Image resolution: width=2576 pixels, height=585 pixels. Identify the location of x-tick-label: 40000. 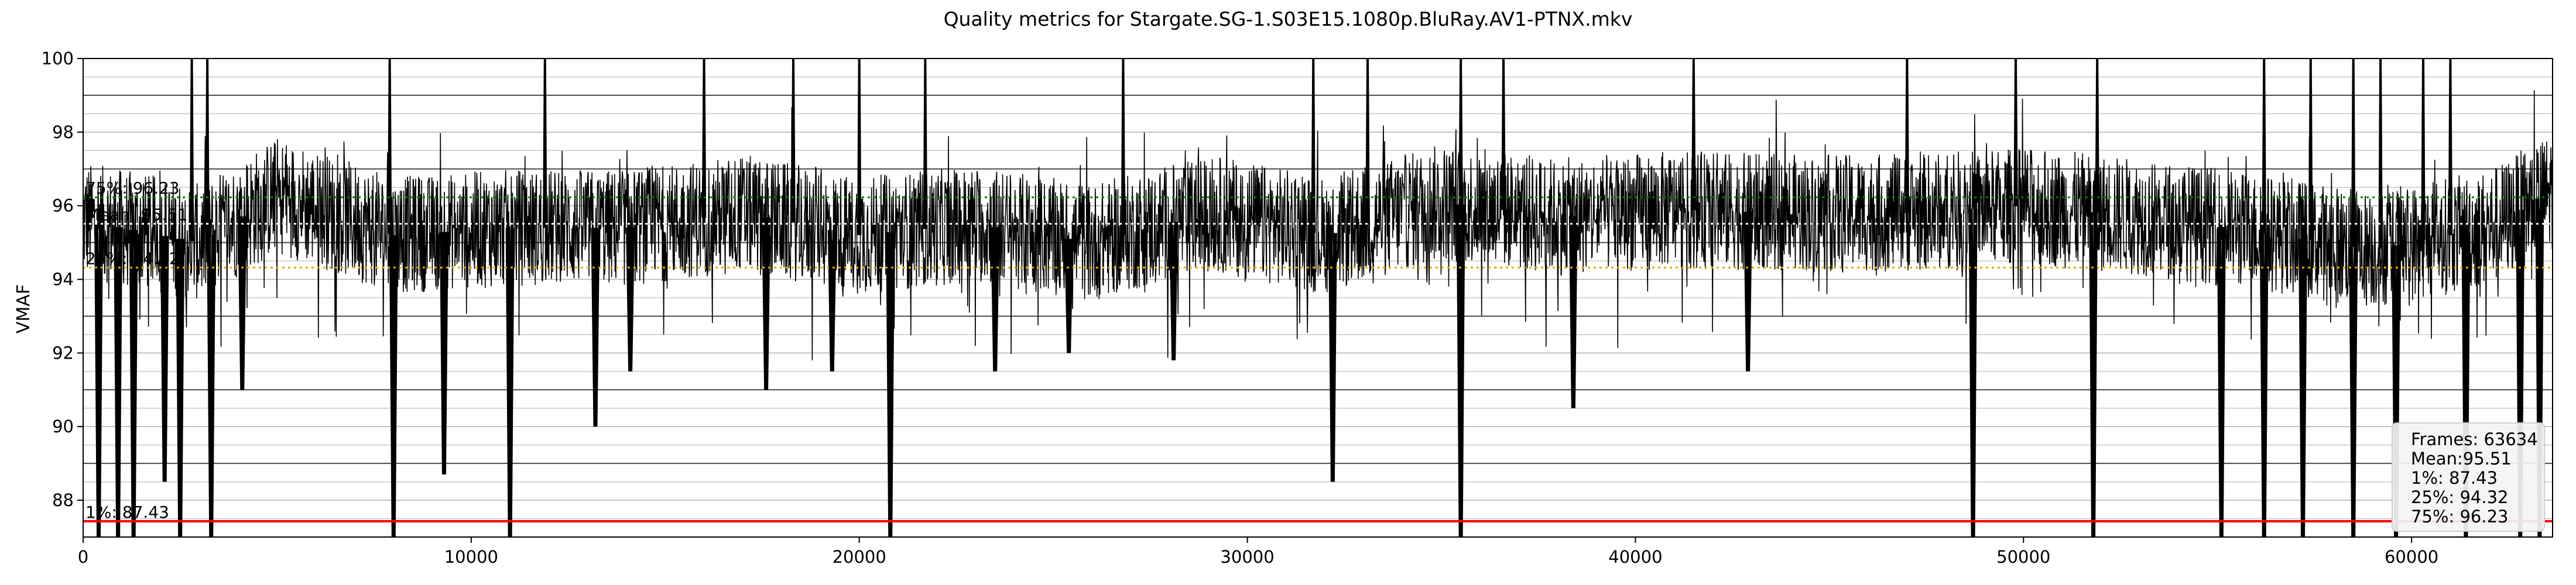
(1635, 557).